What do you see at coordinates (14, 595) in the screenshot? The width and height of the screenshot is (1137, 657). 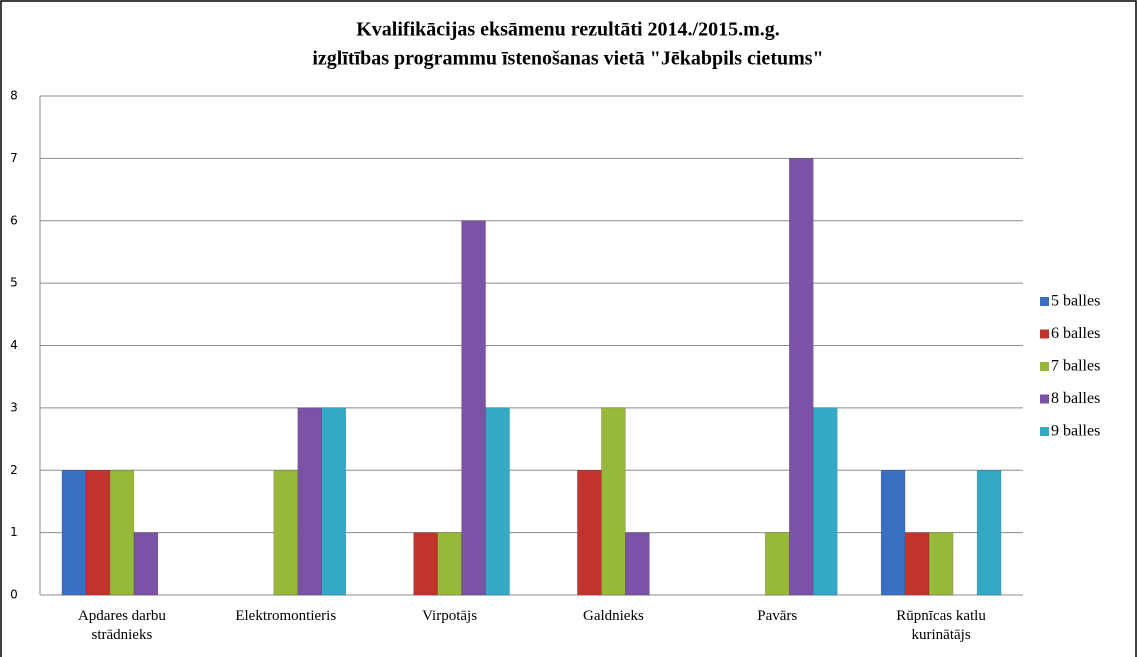 I see `y-tick-label: 0` at bounding box center [14, 595].